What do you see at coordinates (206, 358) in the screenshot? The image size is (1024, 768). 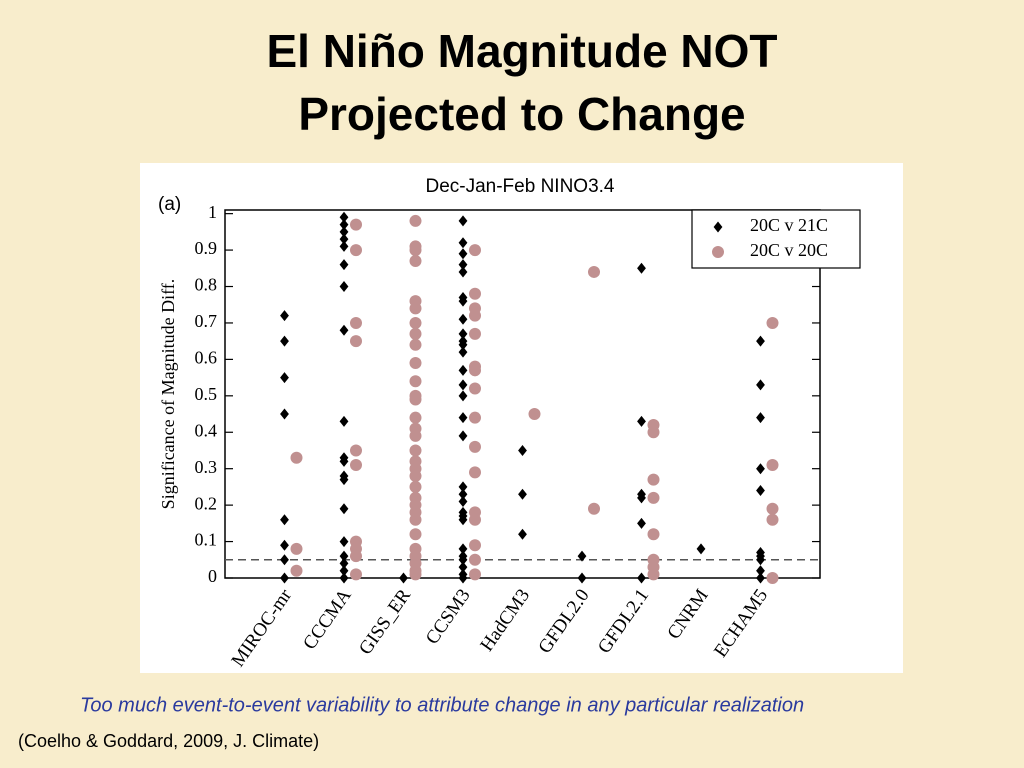 I see `y-tick-label: 0.6` at bounding box center [206, 358].